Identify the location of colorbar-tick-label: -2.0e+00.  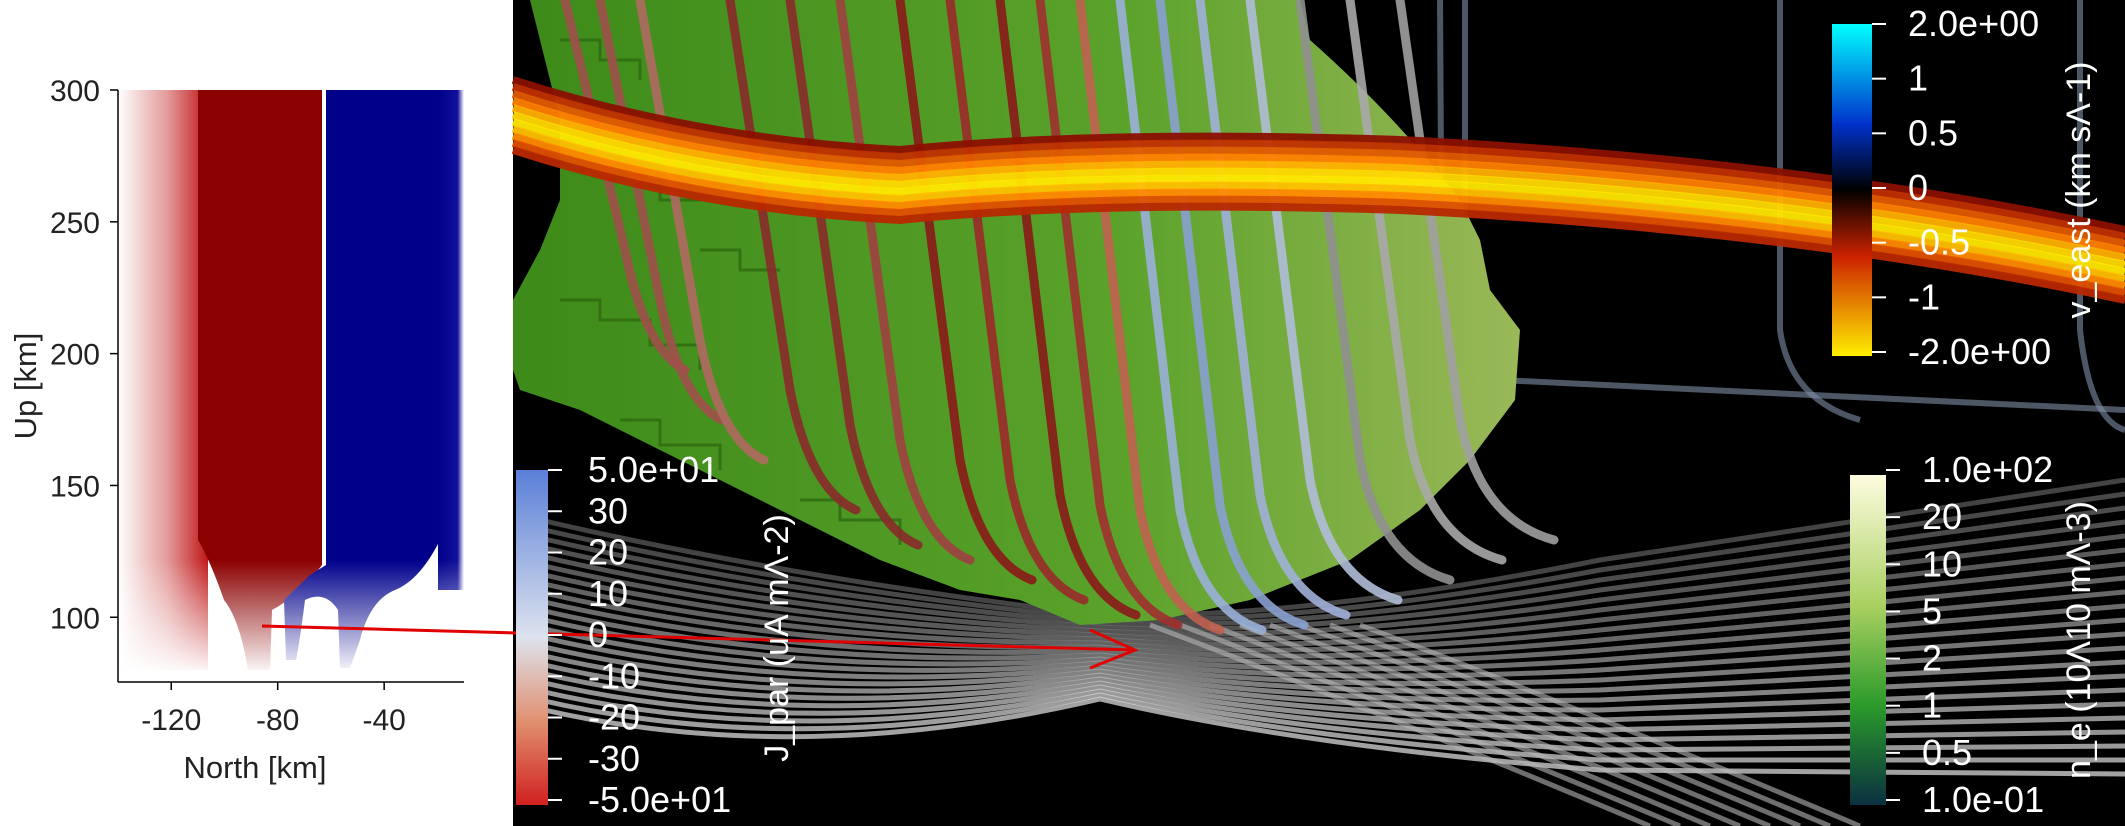
(1979, 351).